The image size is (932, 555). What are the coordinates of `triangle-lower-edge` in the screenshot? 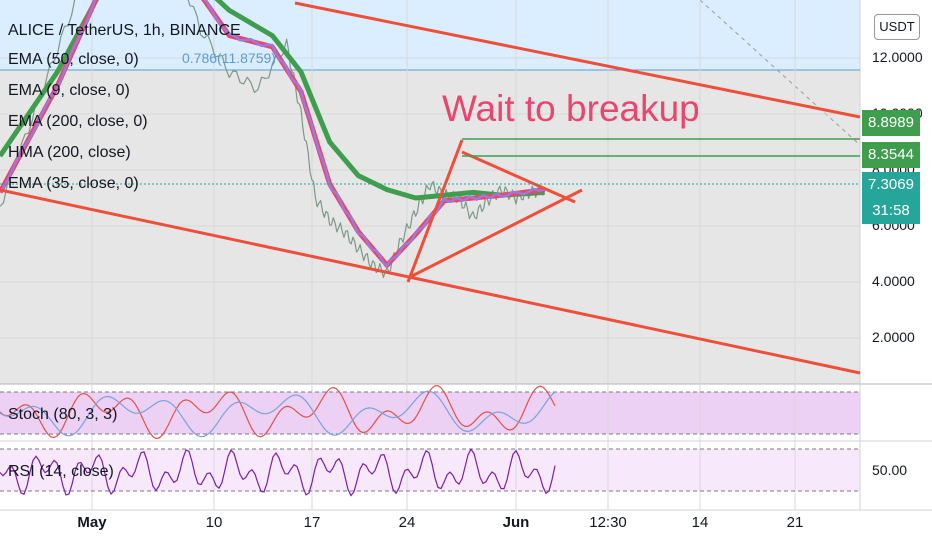 It's located at (495, 234).